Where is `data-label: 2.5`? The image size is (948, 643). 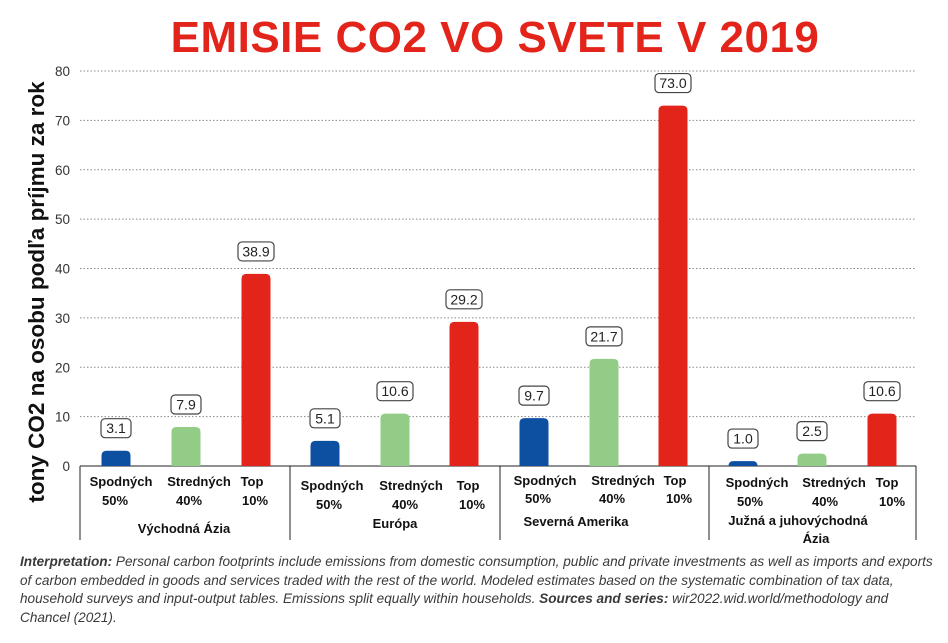 data-label: 2.5 is located at coordinates (812, 431).